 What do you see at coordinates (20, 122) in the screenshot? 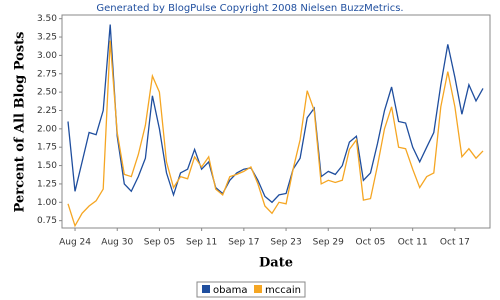
I see `y-axis-label: Percent of All Blog Posts` at bounding box center [20, 122].